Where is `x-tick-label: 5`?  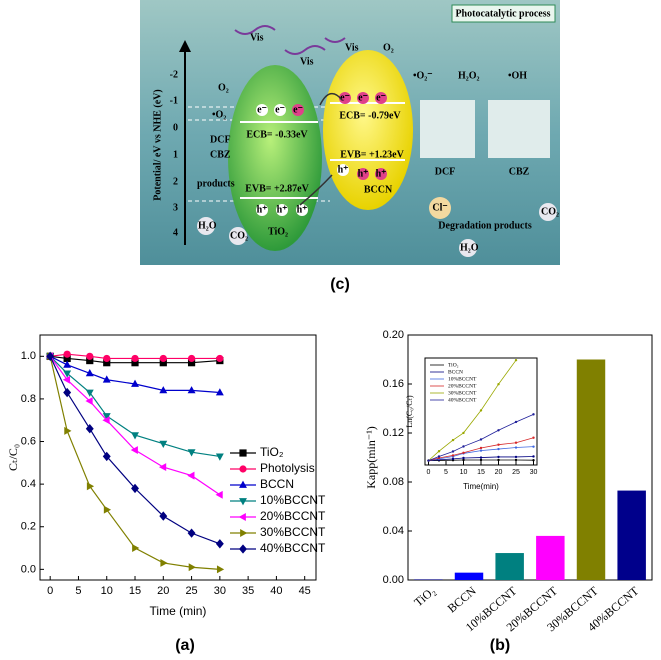
x-tick-label: 5 is located at coordinates (446, 472).